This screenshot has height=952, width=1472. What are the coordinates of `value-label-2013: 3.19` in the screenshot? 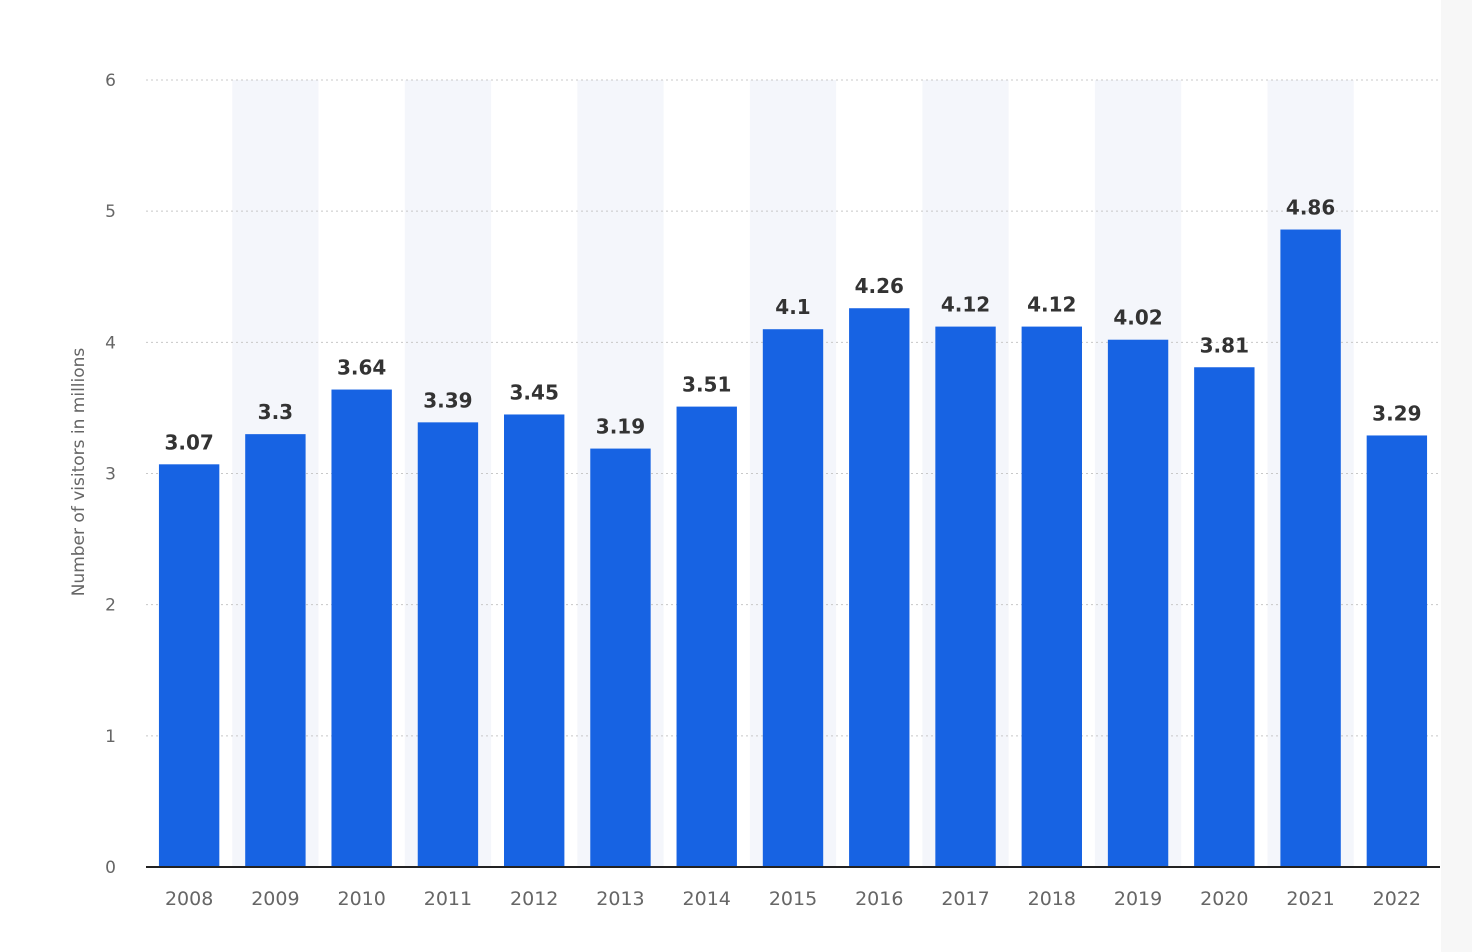 It's located at (620, 427).